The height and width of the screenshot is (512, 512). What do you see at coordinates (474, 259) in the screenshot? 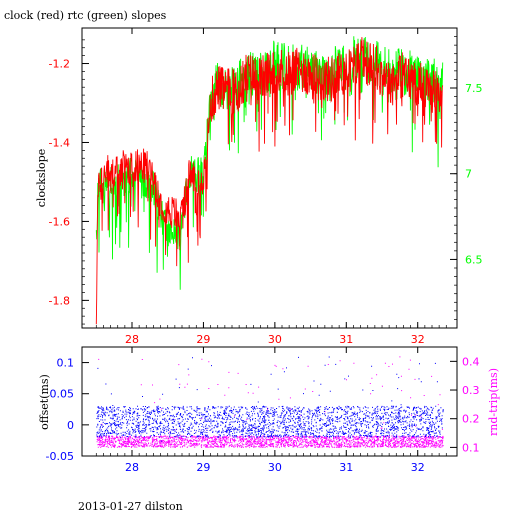
I see `top-y2-tick-label: 6.5` at bounding box center [474, 259].